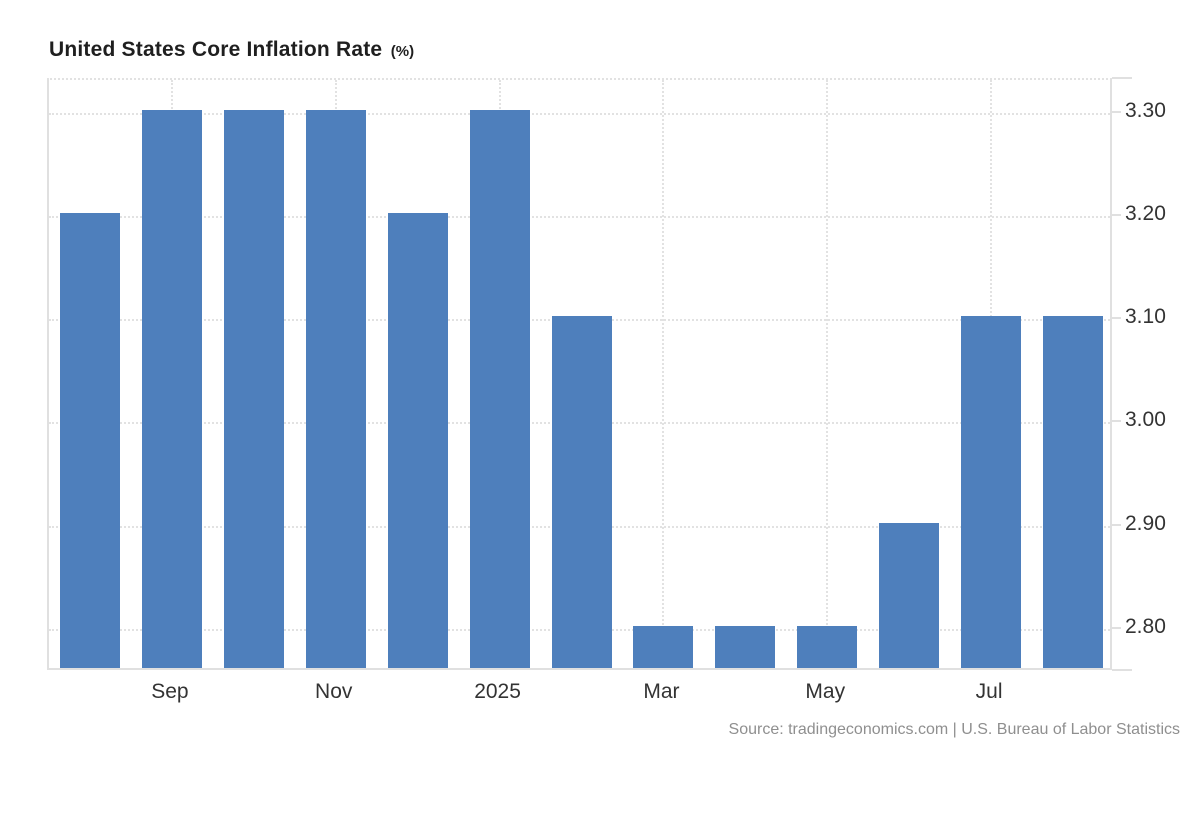 Image resolution: width=1200 pixels, height=820 pixels. Describe the element at coordinates (334, 691) in the screenshot. I see `x-axis-label: Nov` at that location.